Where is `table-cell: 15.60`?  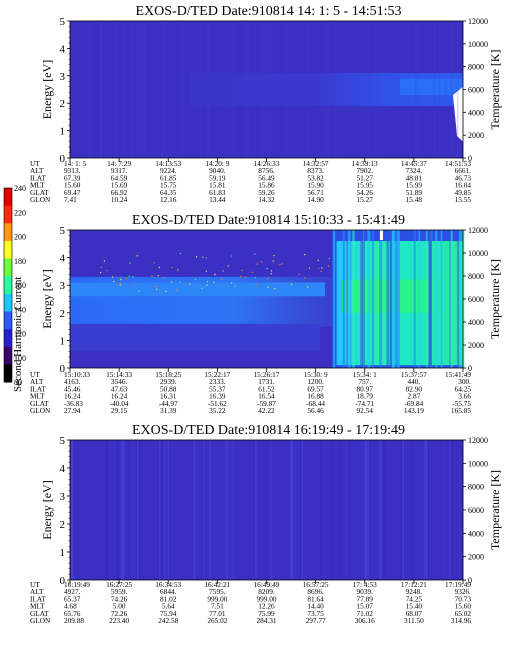
table-cell: 15.60 is located at coordinates (72, 185).